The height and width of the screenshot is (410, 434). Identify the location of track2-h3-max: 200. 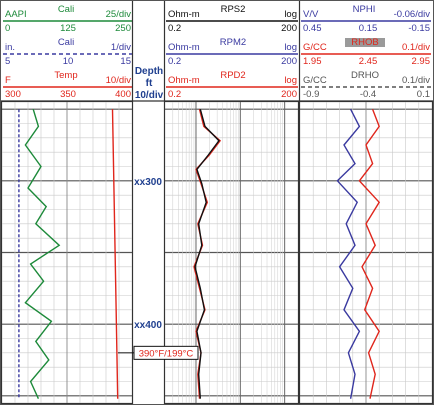
(289, 94).